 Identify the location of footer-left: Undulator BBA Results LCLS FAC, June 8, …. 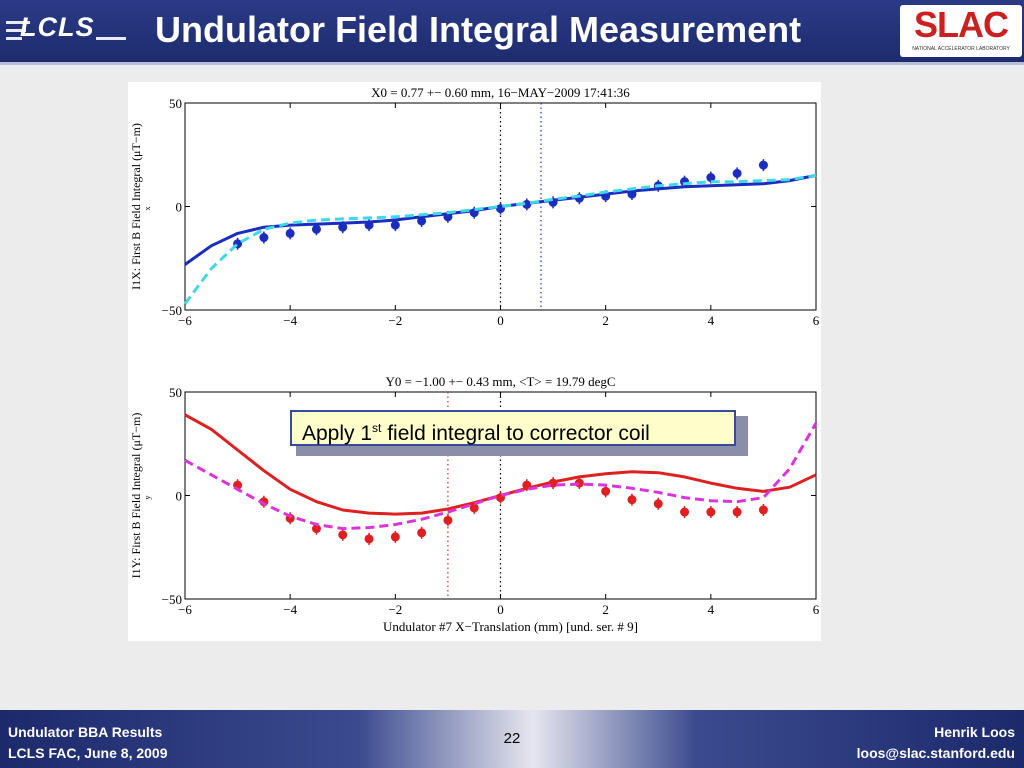
(88, 743).